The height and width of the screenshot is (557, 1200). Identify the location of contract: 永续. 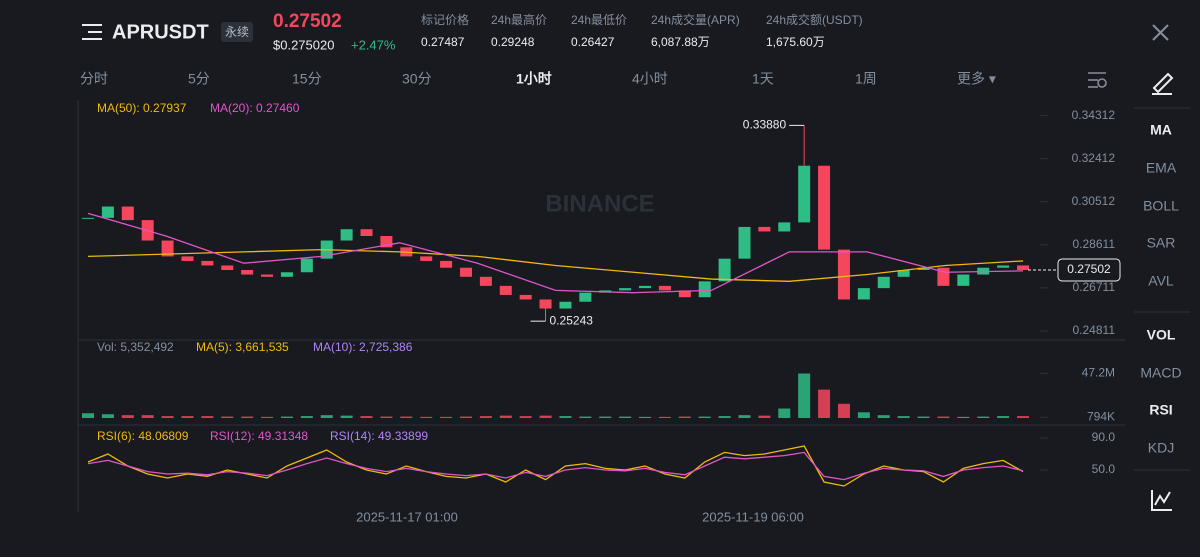
(237, 32).